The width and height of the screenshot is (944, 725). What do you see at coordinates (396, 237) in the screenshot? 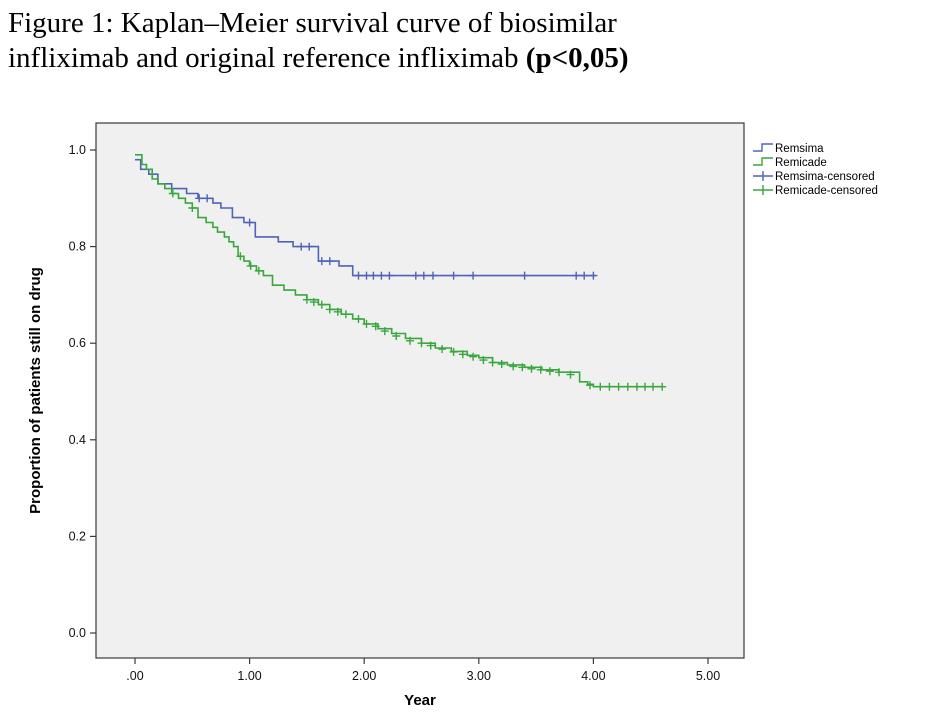
I see `remsima-censor-marks` at bounding box center [396, 237].